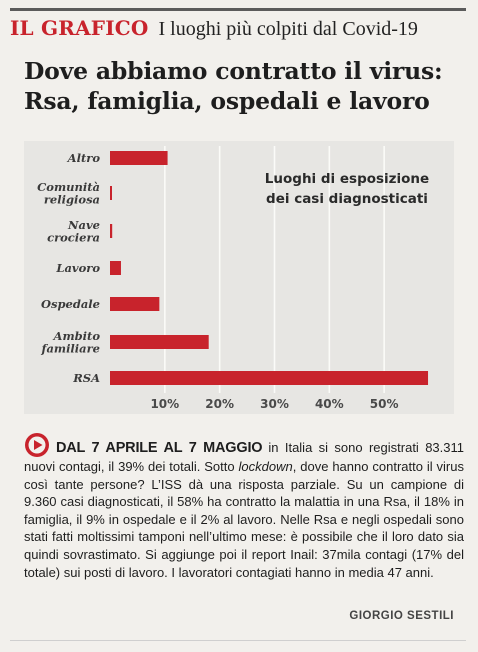 The width and height of the screenshot is (478, 652). What do you see at coordinates (288, 29) in the screenshot?
I see `section-kicker: I luoghi più colpiti dal Covid-19` at bounding box center [288, 29].